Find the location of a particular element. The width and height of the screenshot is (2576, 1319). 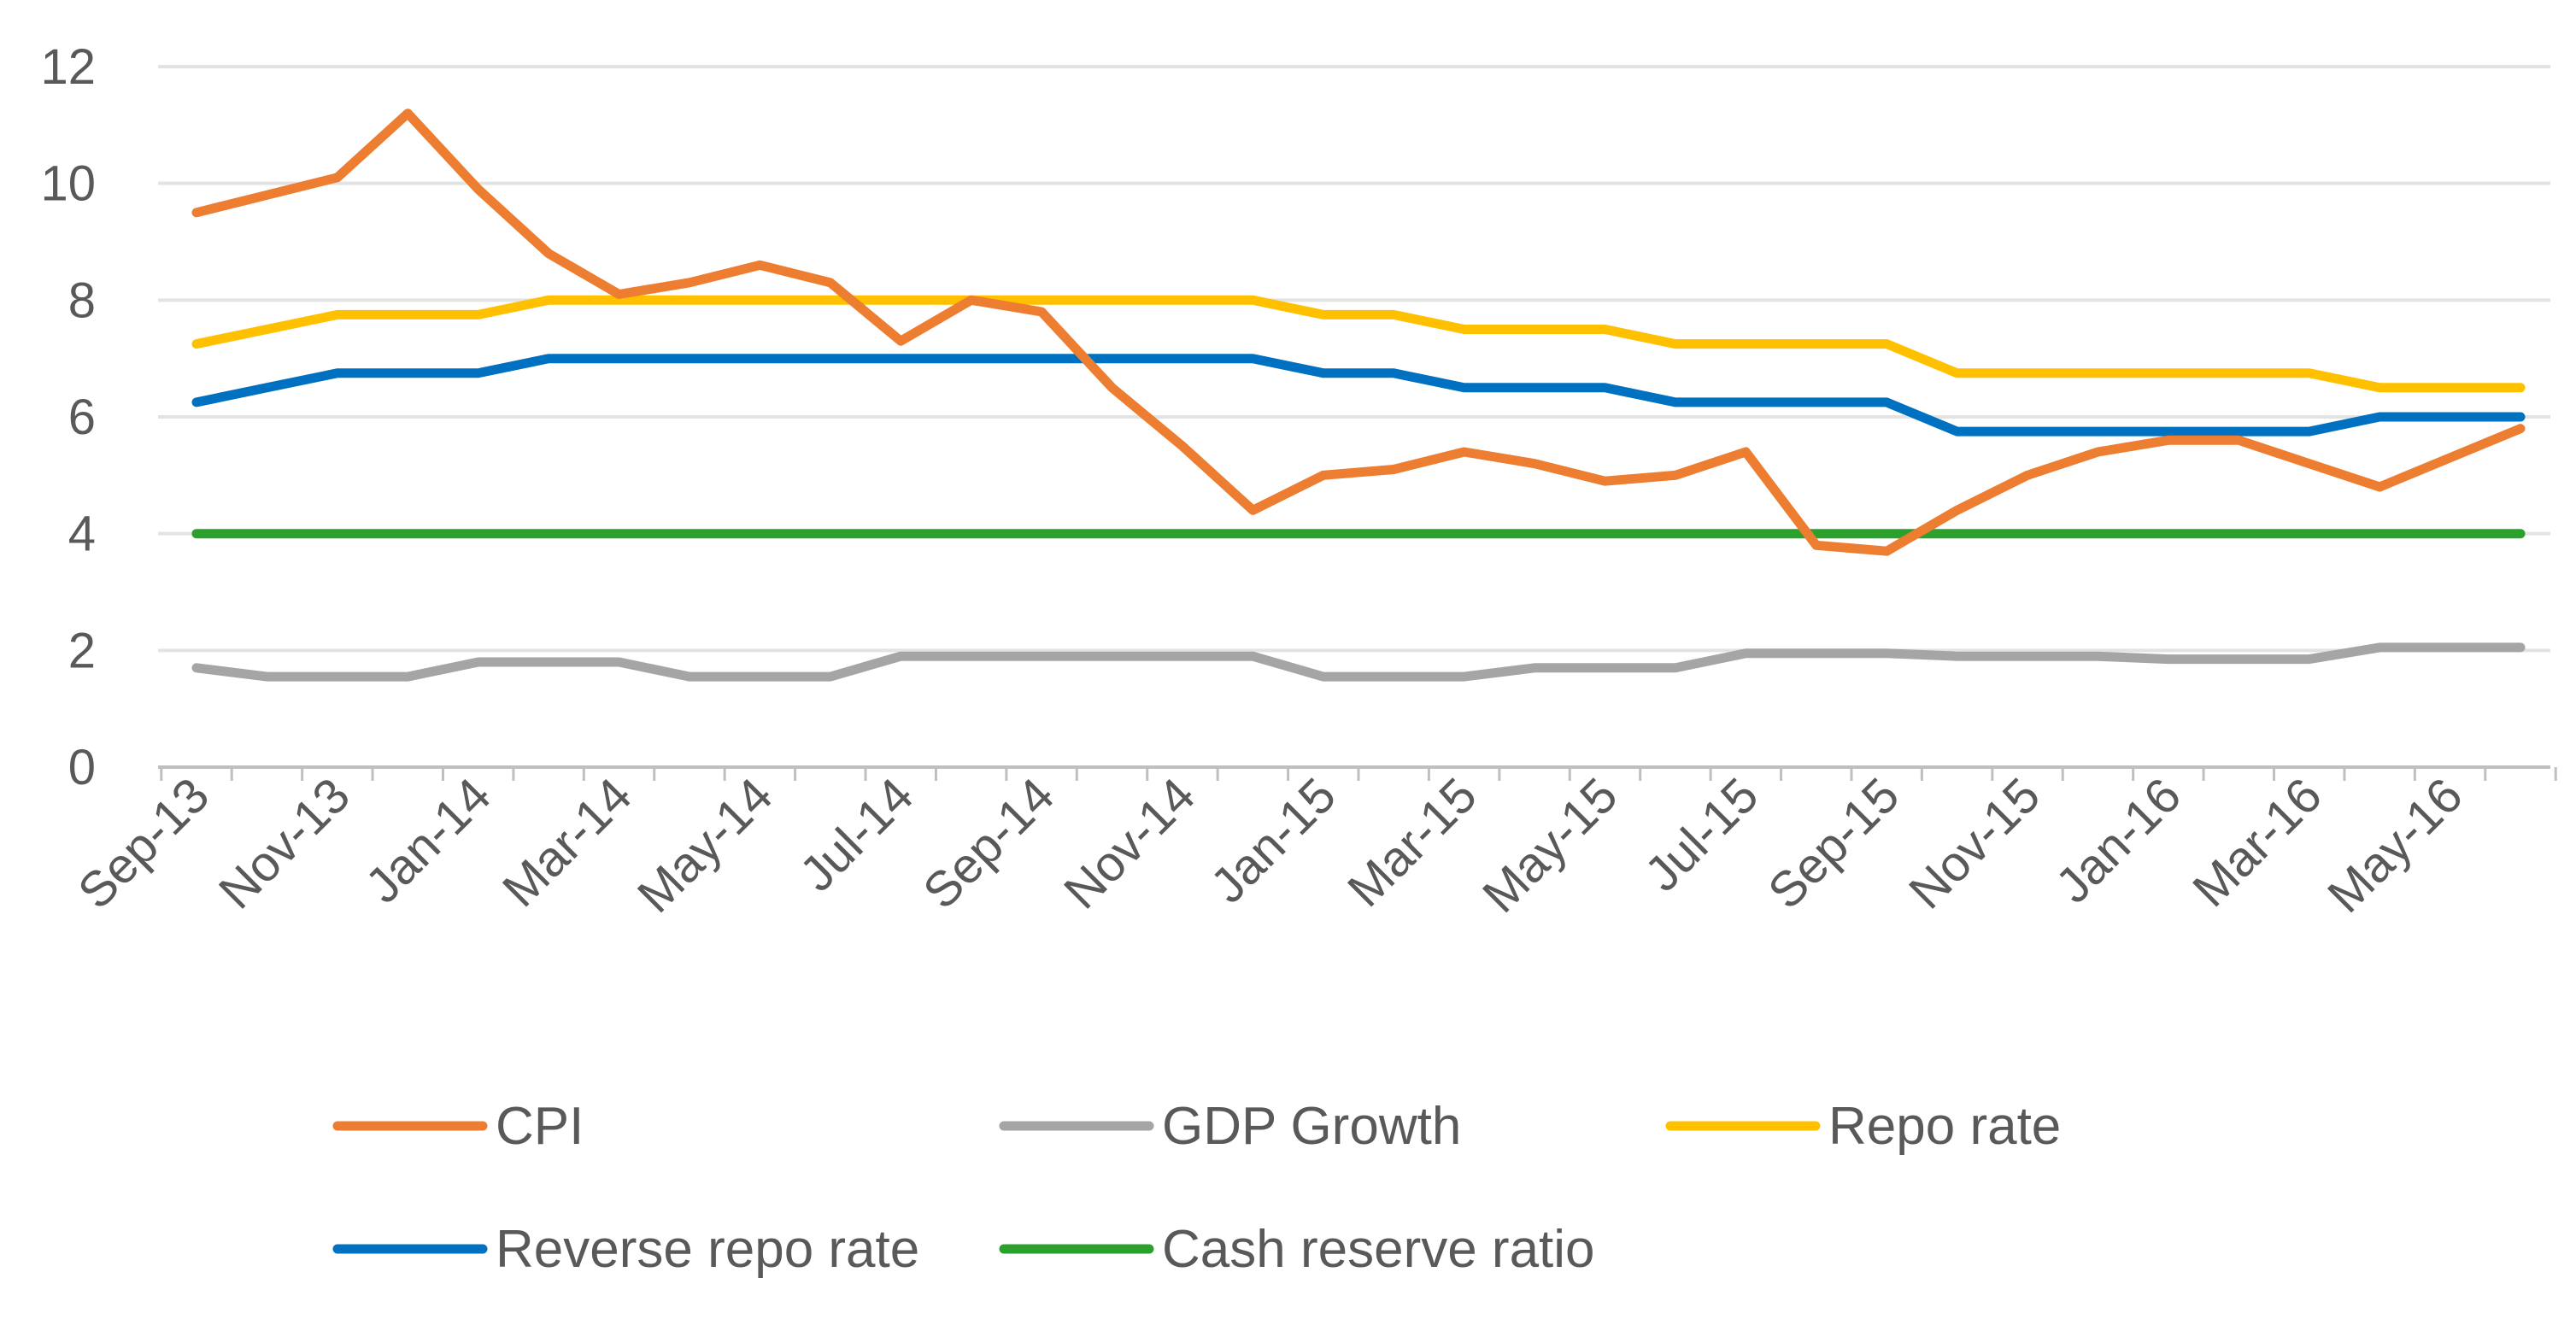

legend-item-cpi: CPI is located at coordinates (458, 1126).